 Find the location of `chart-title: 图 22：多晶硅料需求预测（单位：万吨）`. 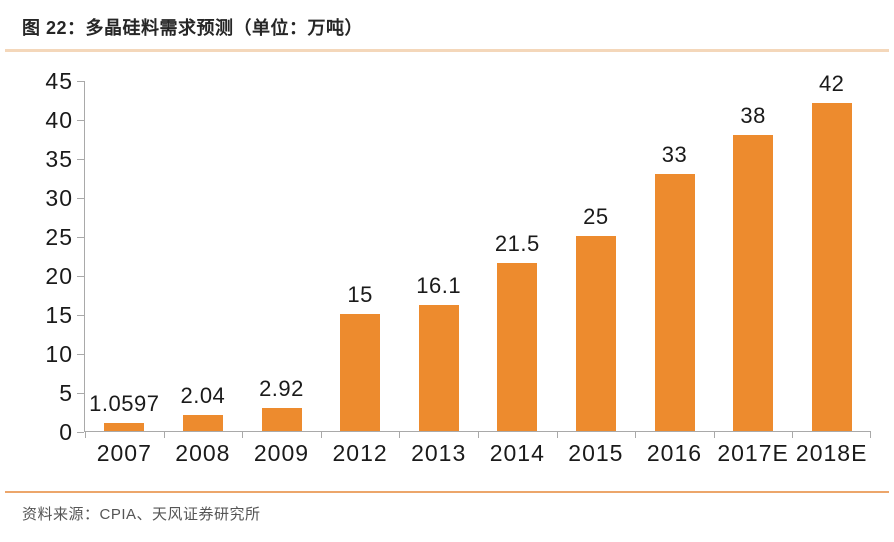

chart-title: 图 22：多晶硅料需求预测（单位：万吨） is located at coordinates (193, 28).